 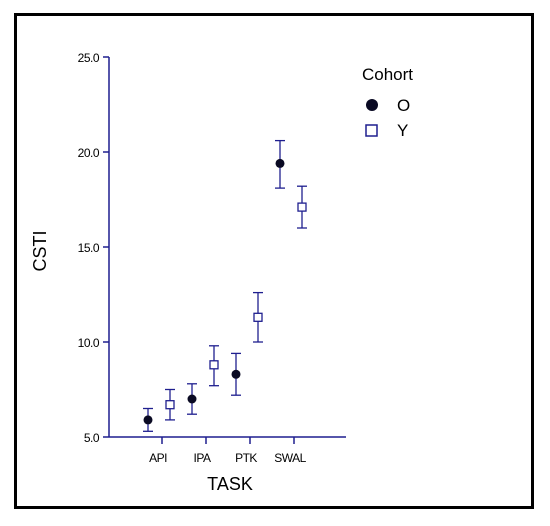 I want to click on x-axis-title: TASK, so click(x=230, y=484).